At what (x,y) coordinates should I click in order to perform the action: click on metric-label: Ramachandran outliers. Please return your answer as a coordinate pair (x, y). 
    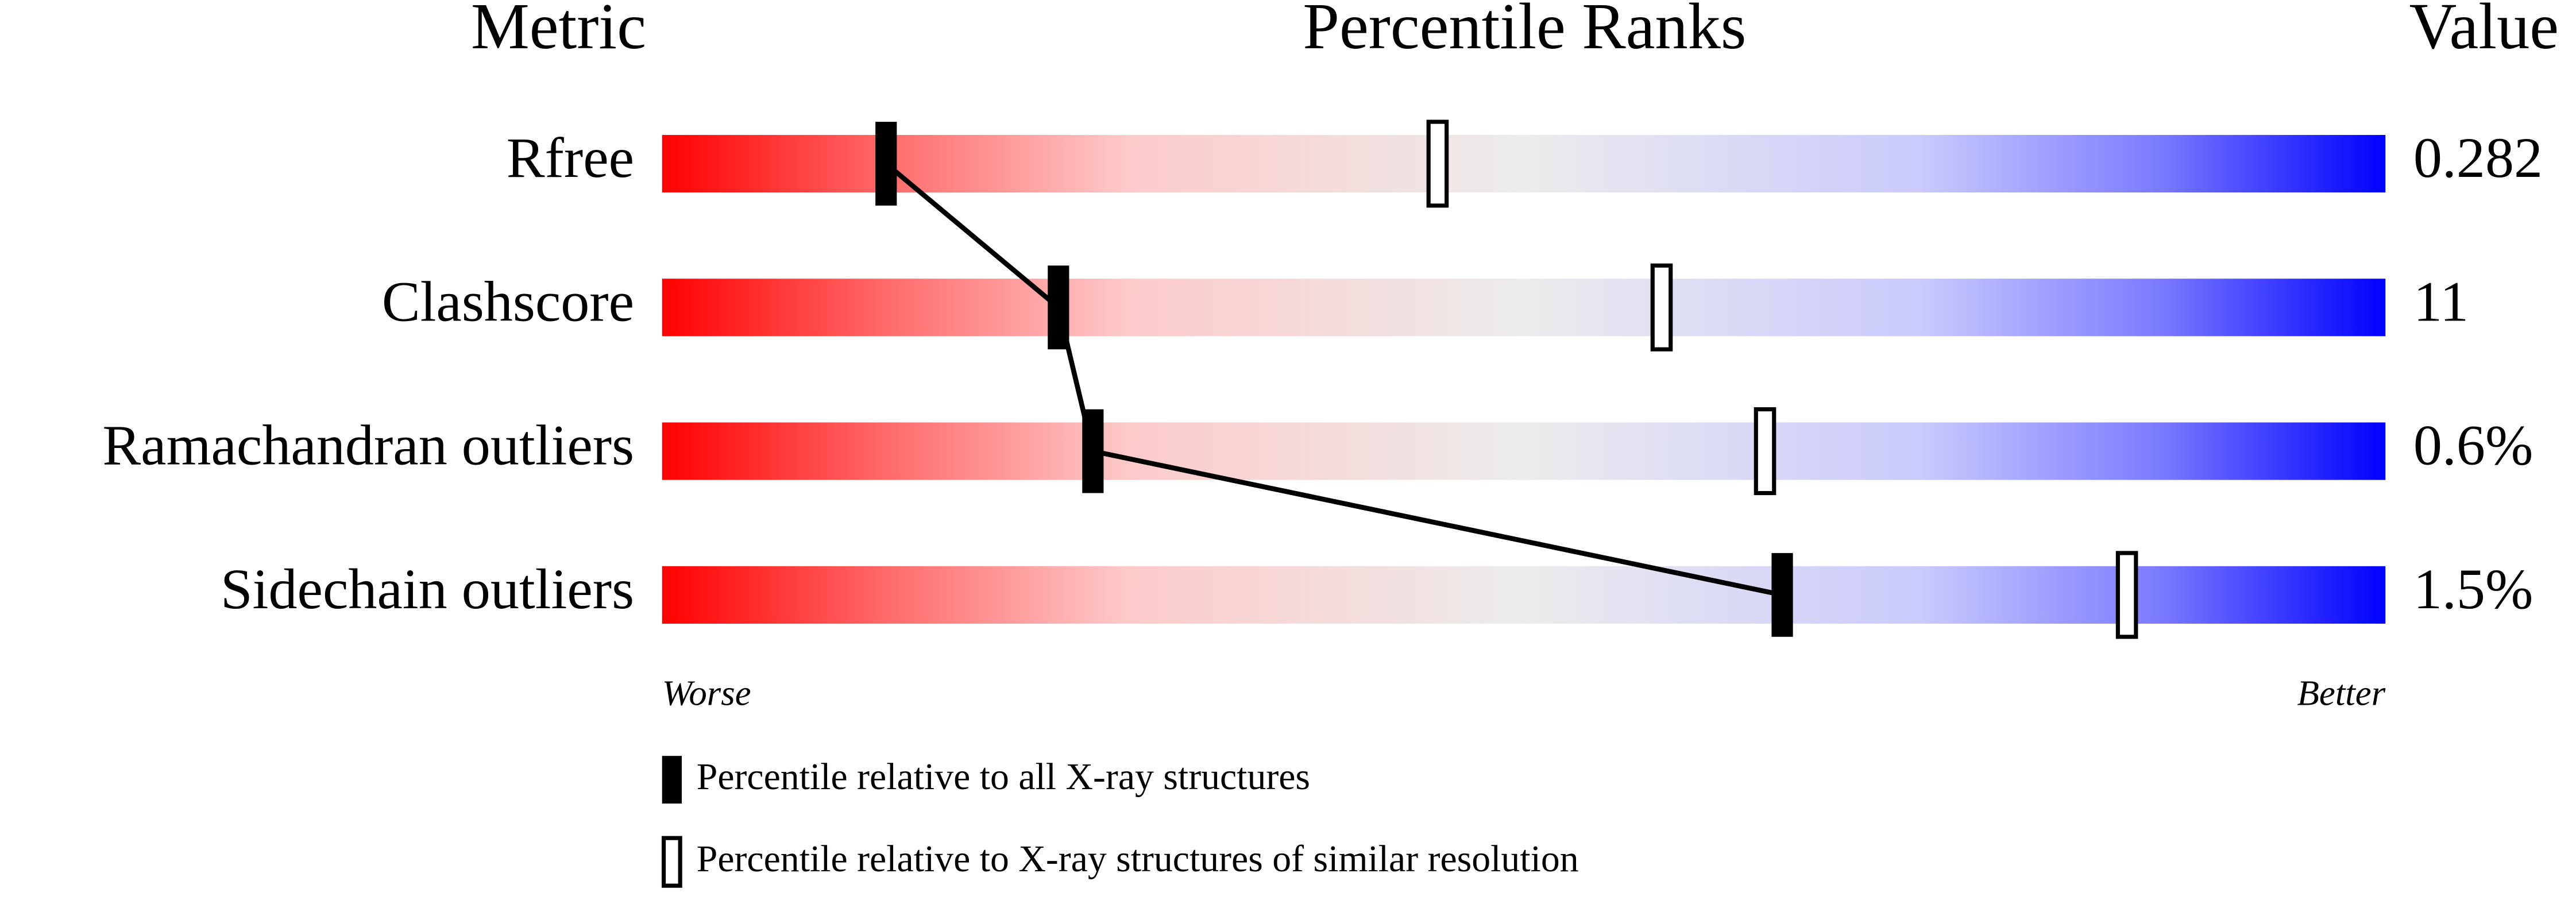
    Looking at the image, I should click on (368, 446).